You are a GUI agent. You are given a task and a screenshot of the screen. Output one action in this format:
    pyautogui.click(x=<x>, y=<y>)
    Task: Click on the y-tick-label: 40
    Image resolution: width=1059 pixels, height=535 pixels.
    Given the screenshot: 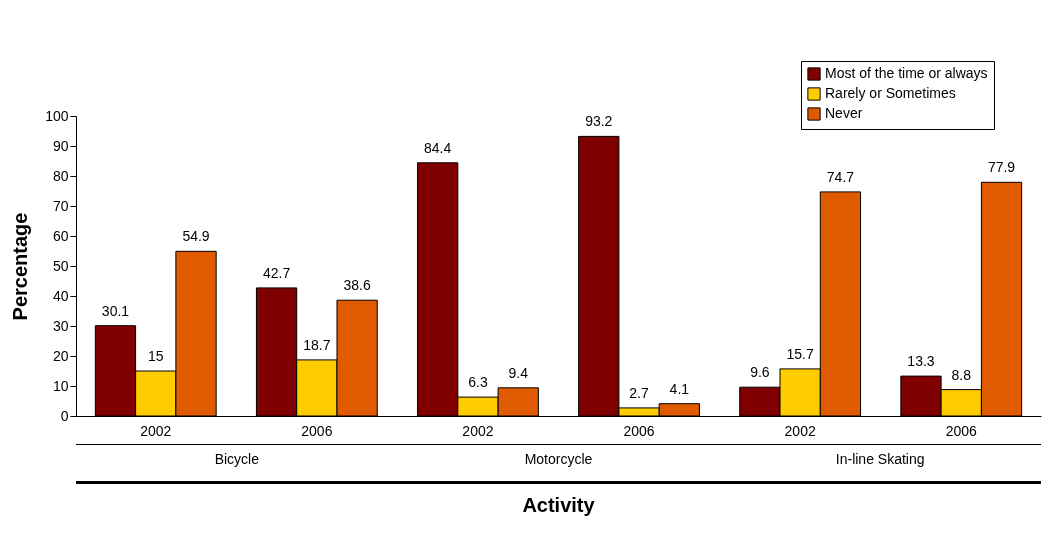 What is the action you would take?
    pyautogui.click(x=60, y=295)
    